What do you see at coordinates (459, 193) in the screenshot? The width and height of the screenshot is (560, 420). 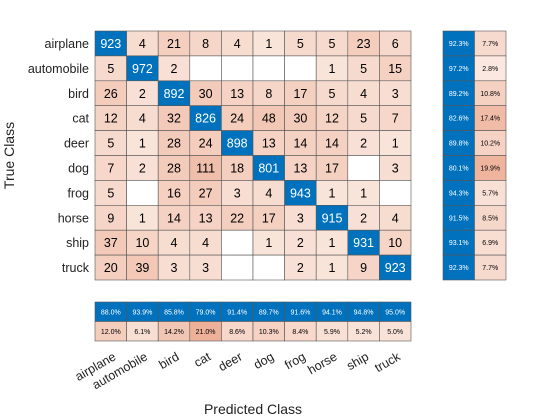 I see `row-summary-correct-label: 94.3%` at bounding box center [459, 193].